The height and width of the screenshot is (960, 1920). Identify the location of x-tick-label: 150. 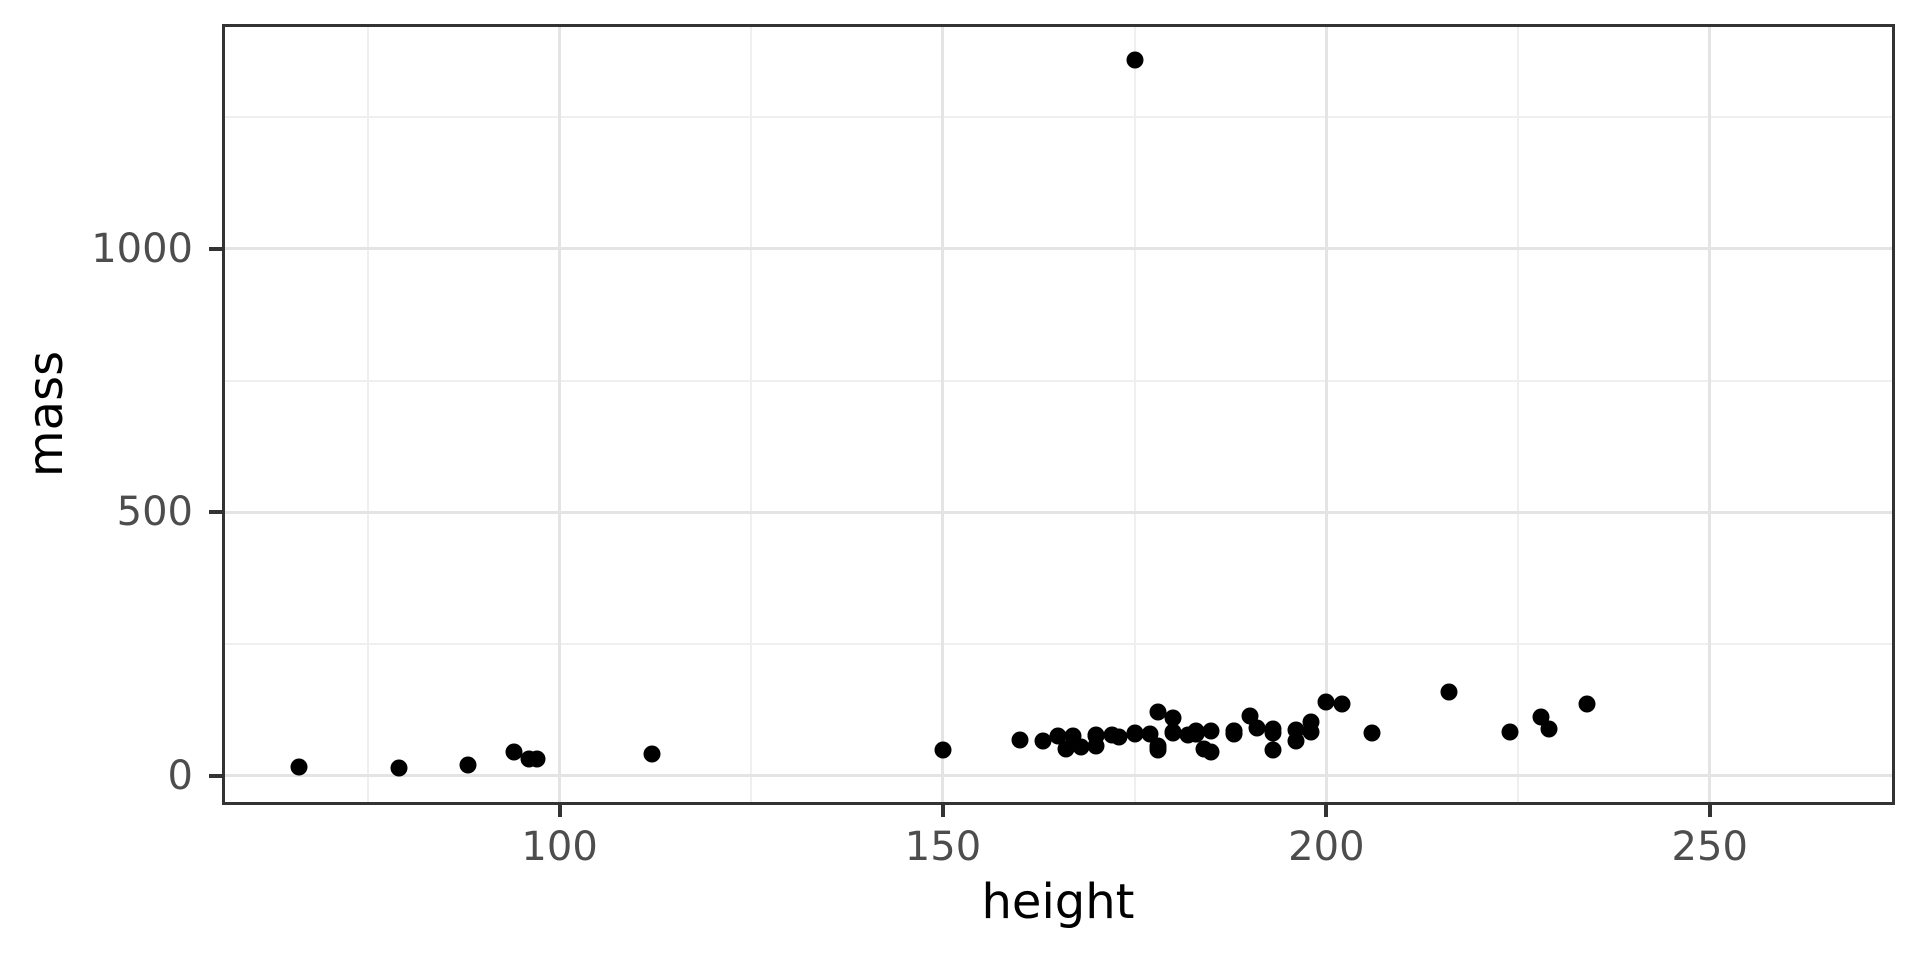
(943, 847).